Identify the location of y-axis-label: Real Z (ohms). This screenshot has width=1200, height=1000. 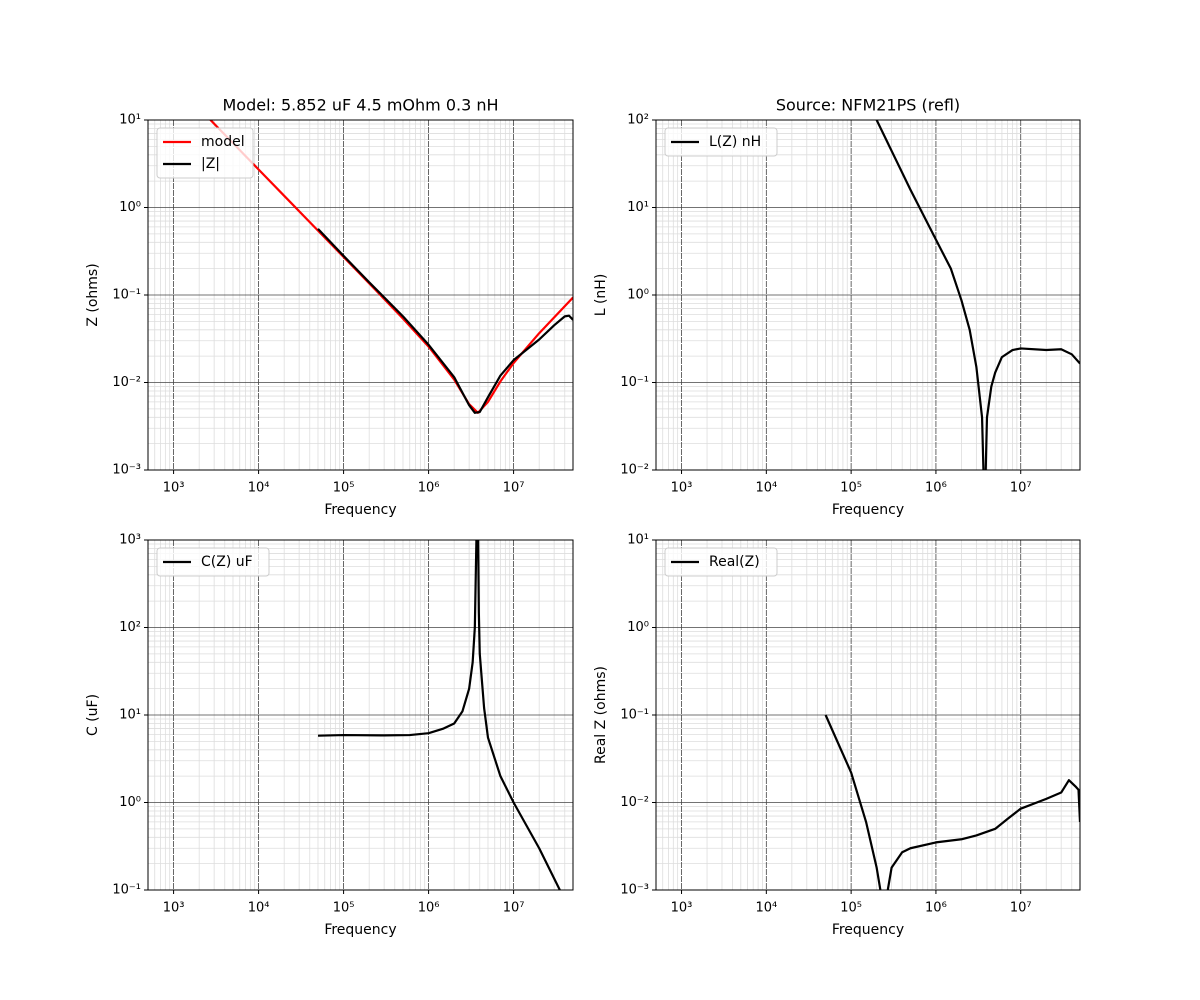
(601, 715).